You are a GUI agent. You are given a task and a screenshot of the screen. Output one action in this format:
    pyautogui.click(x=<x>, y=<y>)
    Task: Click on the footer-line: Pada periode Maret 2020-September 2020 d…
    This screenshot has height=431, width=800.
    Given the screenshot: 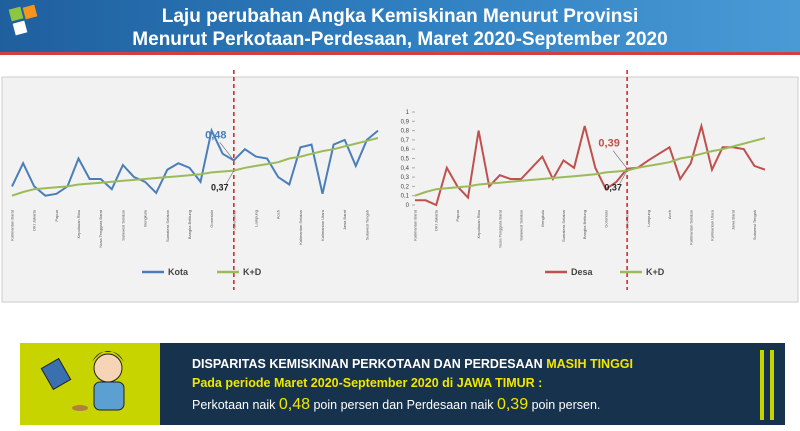 What is the action you would take?
    pyautogui.click(x=367, y=383)
    